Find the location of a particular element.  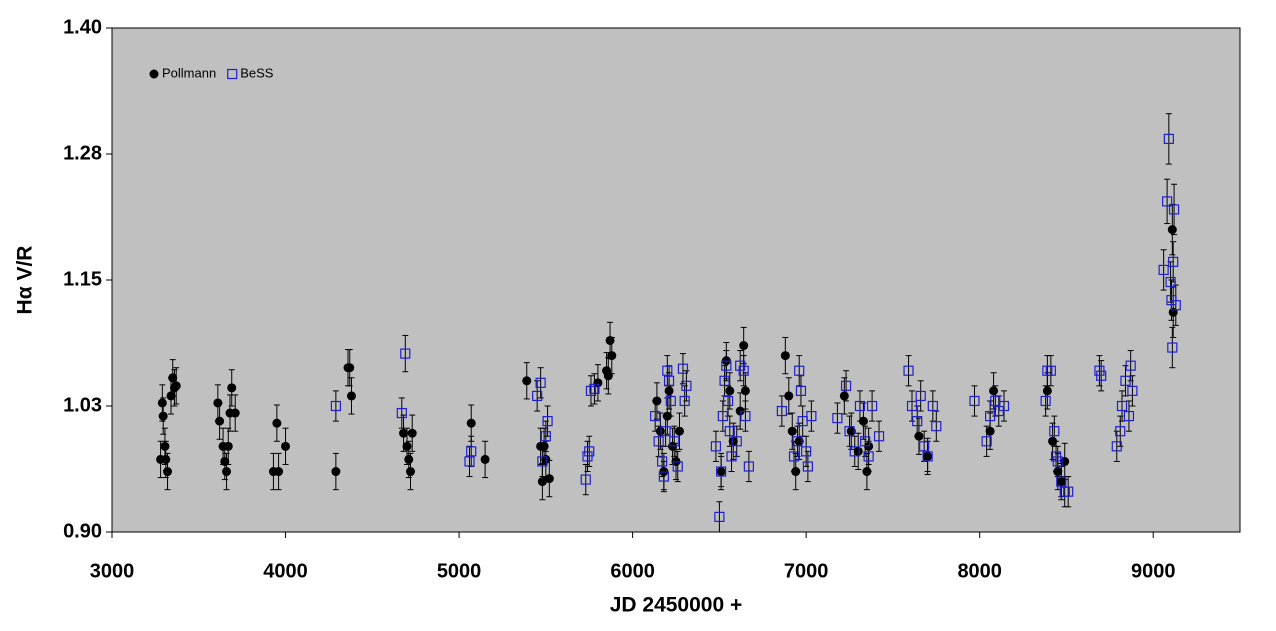

x-tick-label: 7000 is located at coordinates (806, 571).